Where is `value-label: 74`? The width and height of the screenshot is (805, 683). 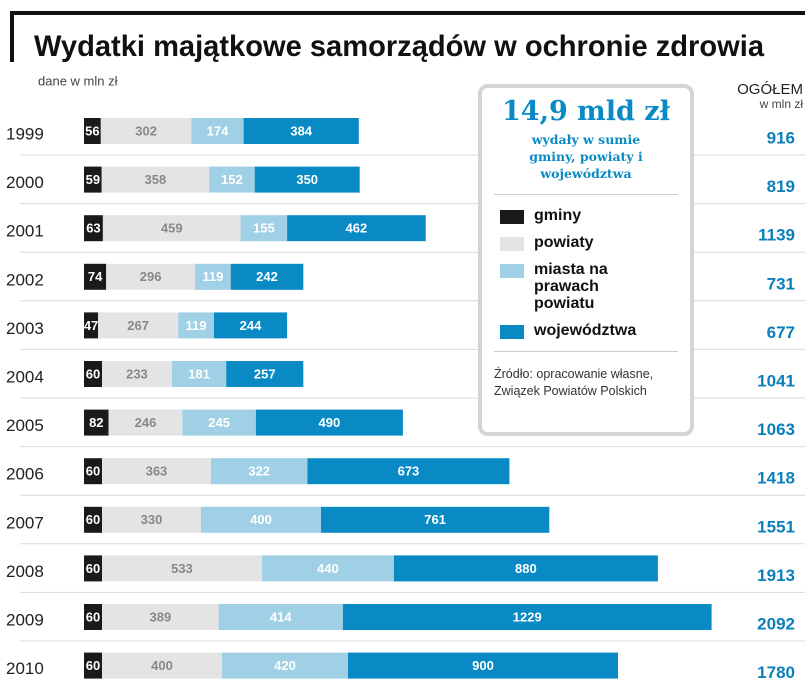
value-label: 74 is located at coordinates (95, 276).